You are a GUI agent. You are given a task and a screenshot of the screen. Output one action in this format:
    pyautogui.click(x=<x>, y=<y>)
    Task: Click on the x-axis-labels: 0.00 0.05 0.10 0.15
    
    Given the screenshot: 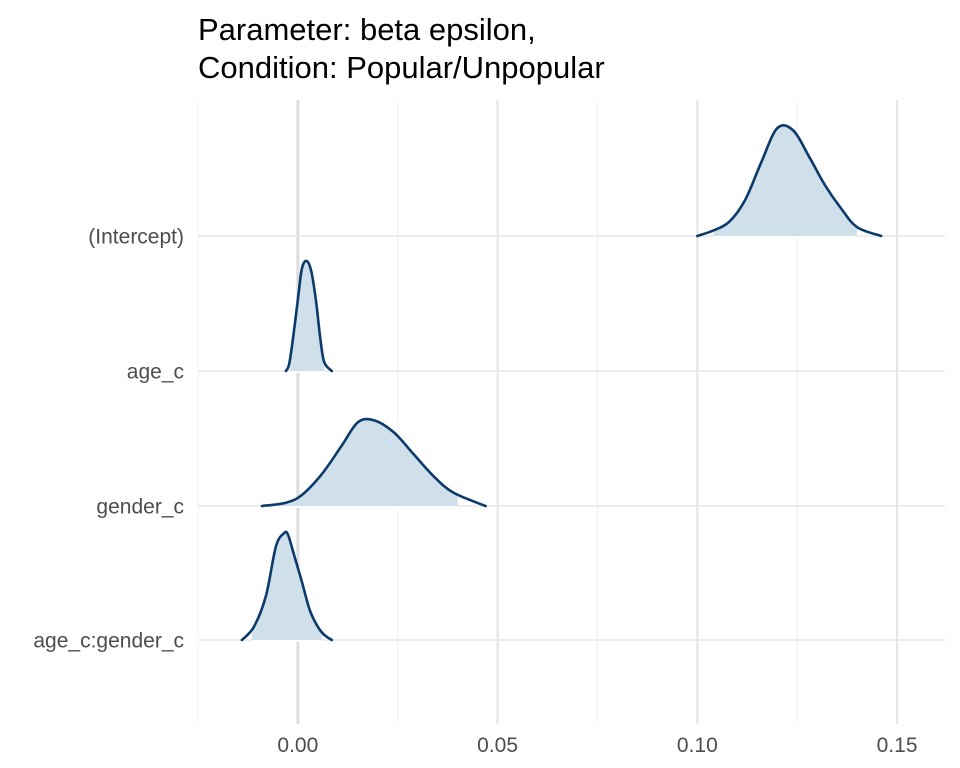 What is the action you would take?
    pyautogui.click(x=597, y=745)
    